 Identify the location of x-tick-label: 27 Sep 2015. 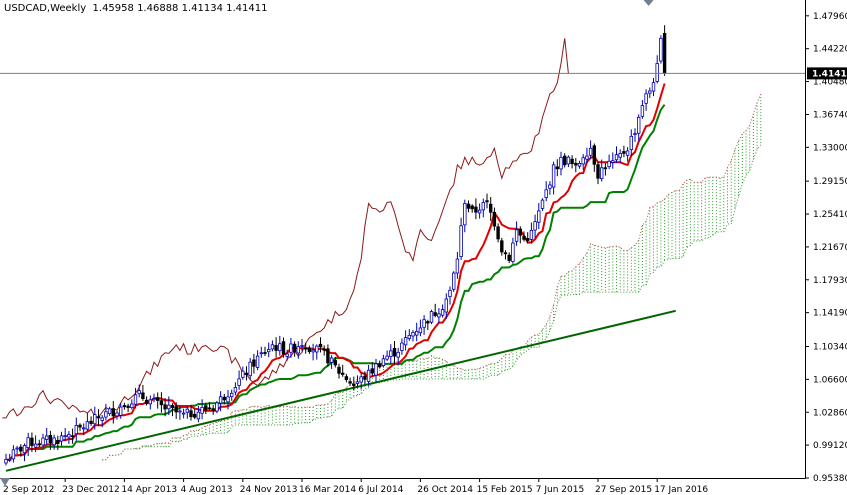
(623, 490).